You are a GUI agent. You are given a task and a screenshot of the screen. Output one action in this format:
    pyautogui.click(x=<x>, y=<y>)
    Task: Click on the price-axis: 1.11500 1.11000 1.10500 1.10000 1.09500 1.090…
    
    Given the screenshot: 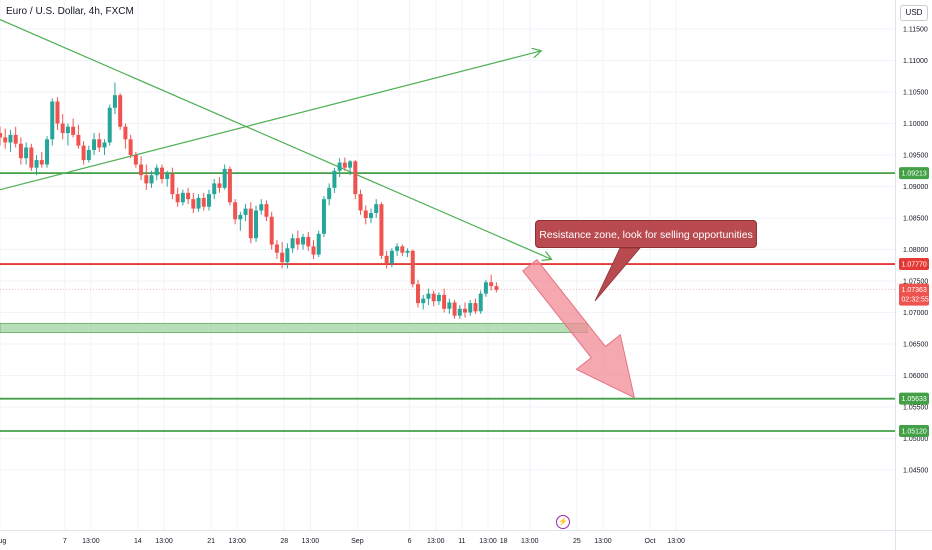 What is the action you would take?
    pyautogui.click(x=915, y=251)
    